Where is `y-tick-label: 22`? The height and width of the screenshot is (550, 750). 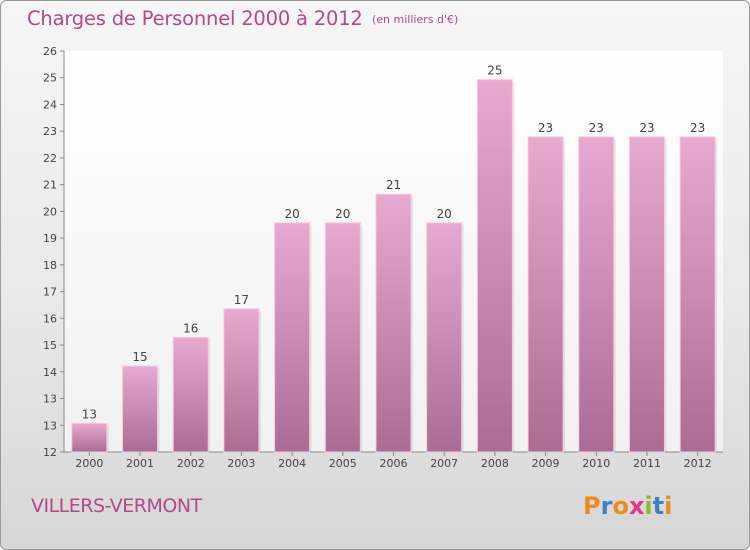
y-tick-label: 22 is located at coordinates (50, 158).